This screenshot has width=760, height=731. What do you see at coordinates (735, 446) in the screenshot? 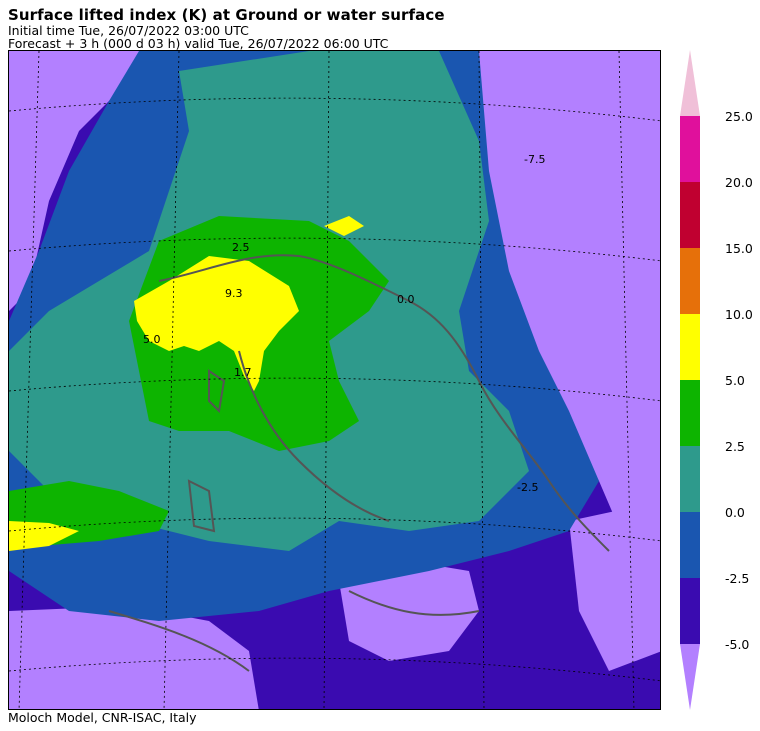
I see `colorbar-label-2-5: 2.5` at bounding box center [735, 446].